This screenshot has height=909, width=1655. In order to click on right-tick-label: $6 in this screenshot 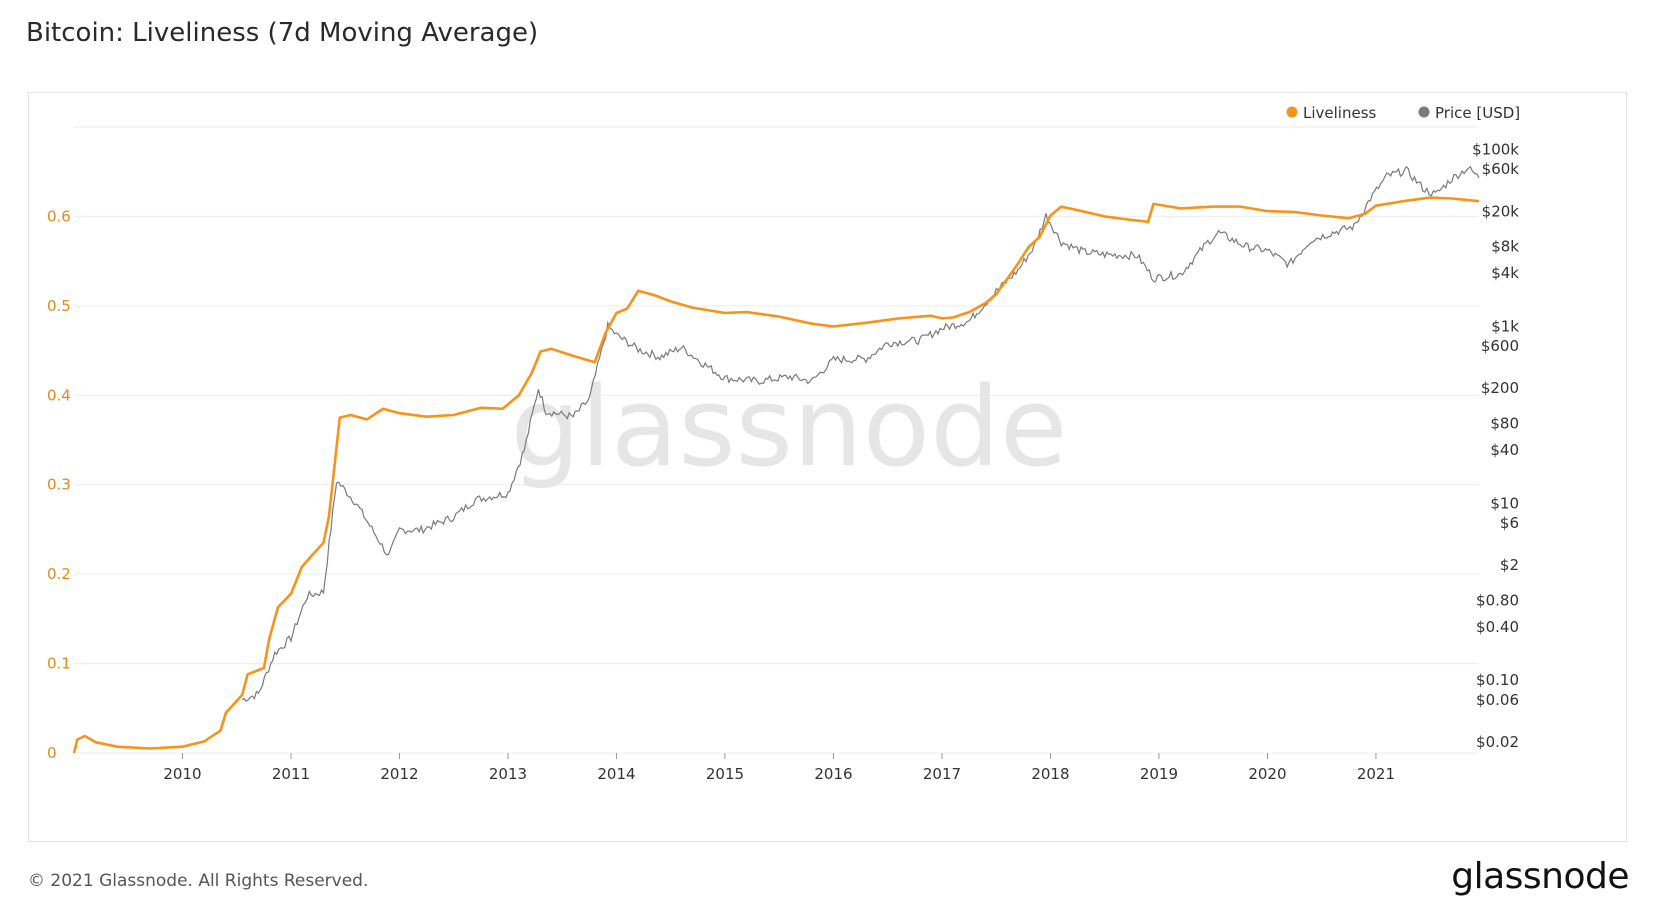, I will do `click(1509, 523)`.